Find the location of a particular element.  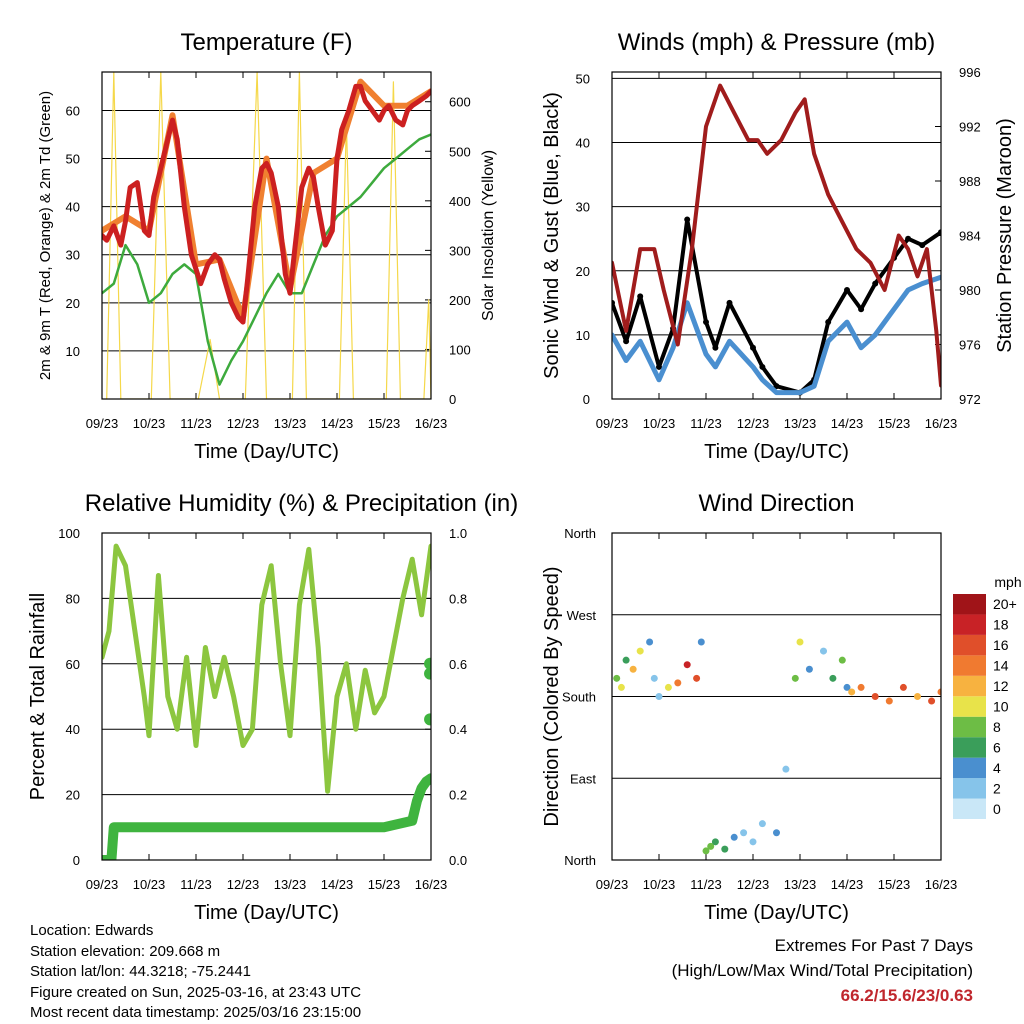

colorbar-label: 16 is located at coordinates (1001, 645).